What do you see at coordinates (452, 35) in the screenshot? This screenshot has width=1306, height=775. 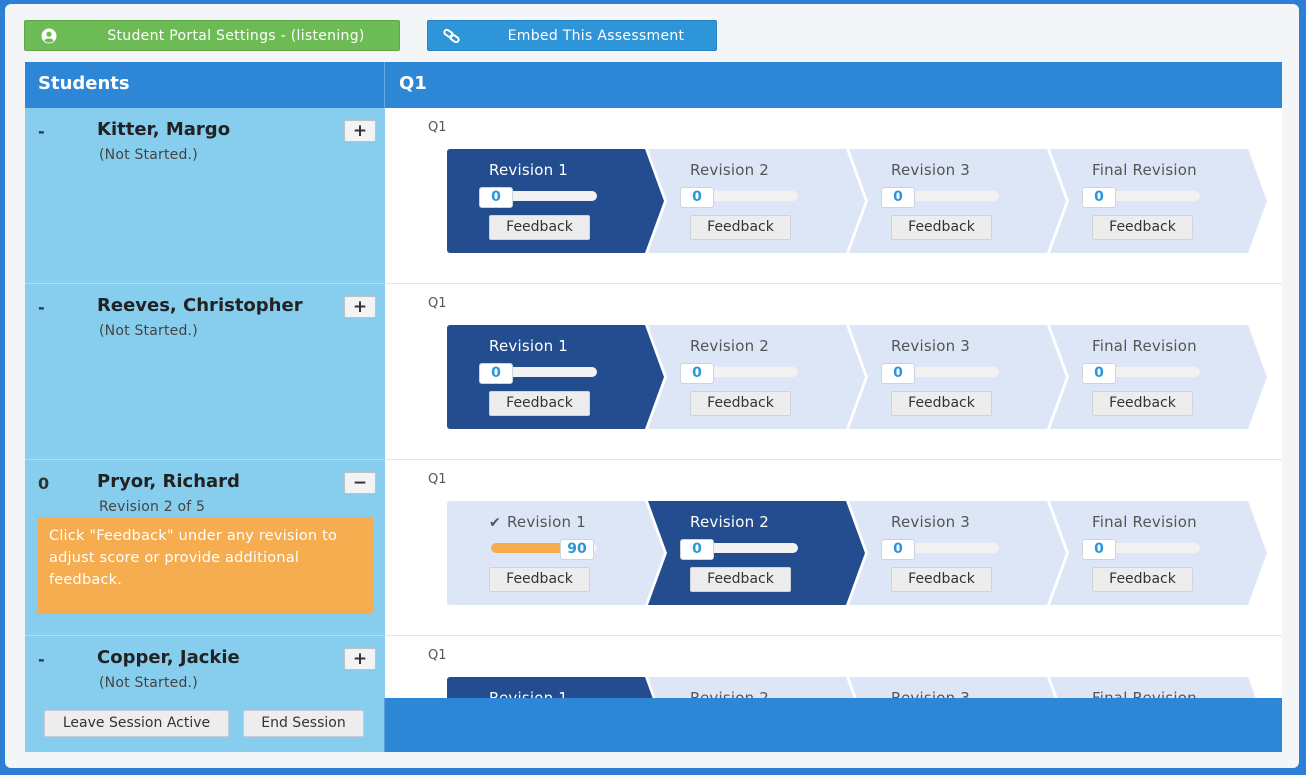 I see `link-icon` at bounding box center [452, 35].